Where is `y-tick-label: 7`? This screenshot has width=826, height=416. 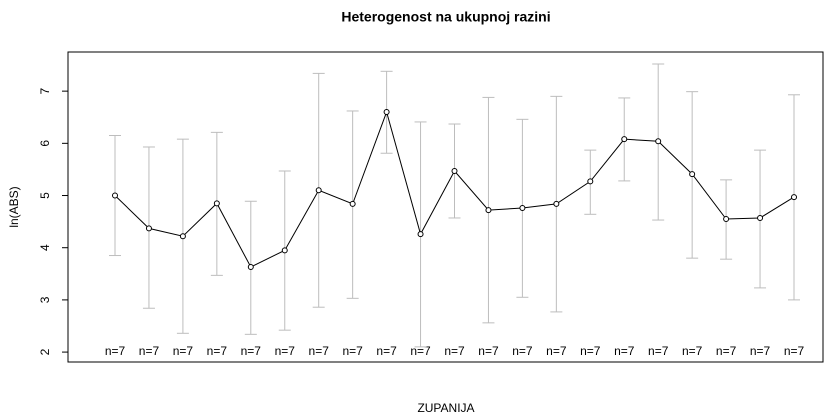 y-tick-label: 7 is located at coordinates (45, 90).